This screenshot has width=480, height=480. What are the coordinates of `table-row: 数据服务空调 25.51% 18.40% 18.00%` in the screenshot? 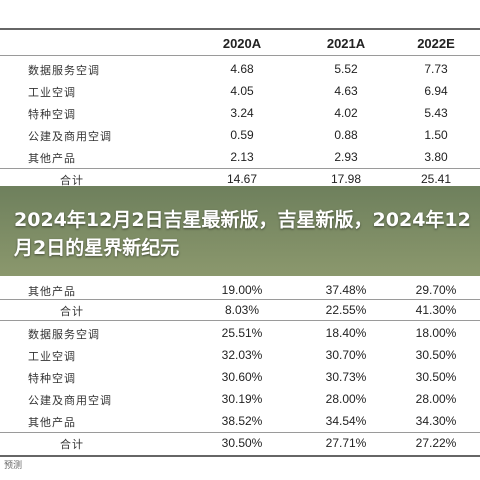 It's located at (240, 334).